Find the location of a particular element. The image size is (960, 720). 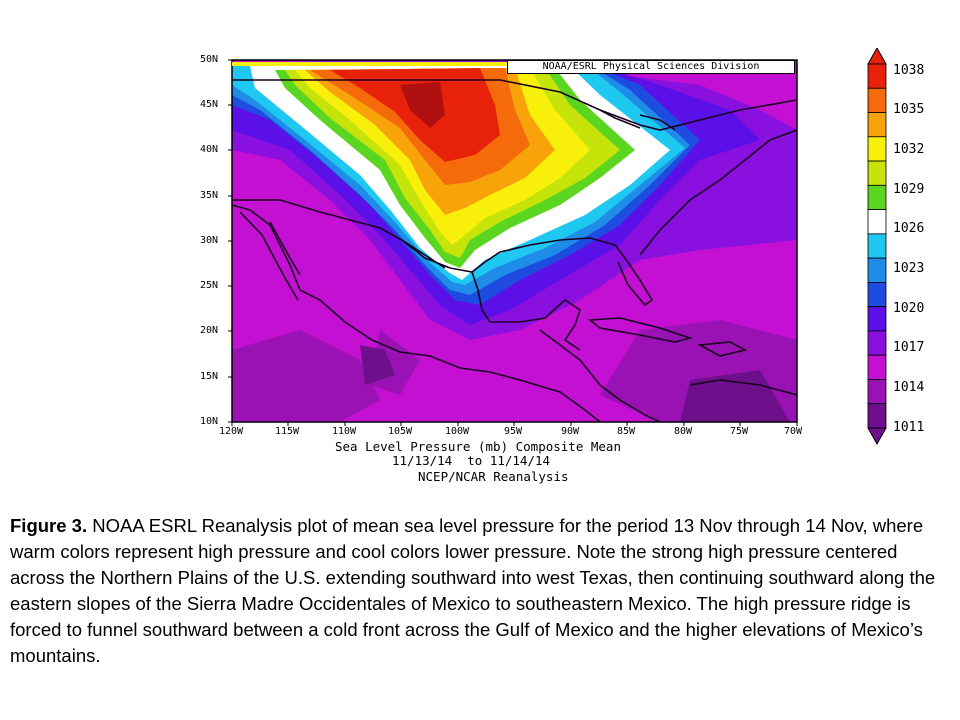

lon-label: 100W is located at coordinates (457, 431).